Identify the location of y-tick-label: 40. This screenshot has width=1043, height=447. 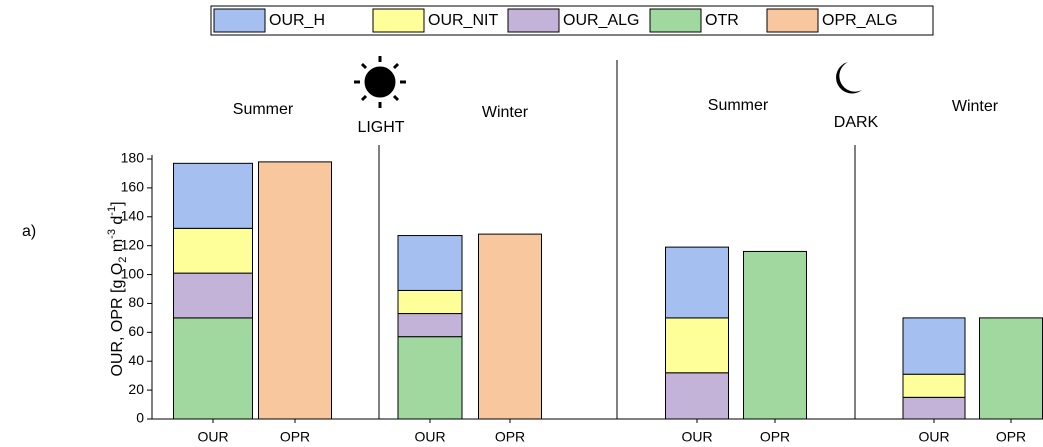
(136, 360).